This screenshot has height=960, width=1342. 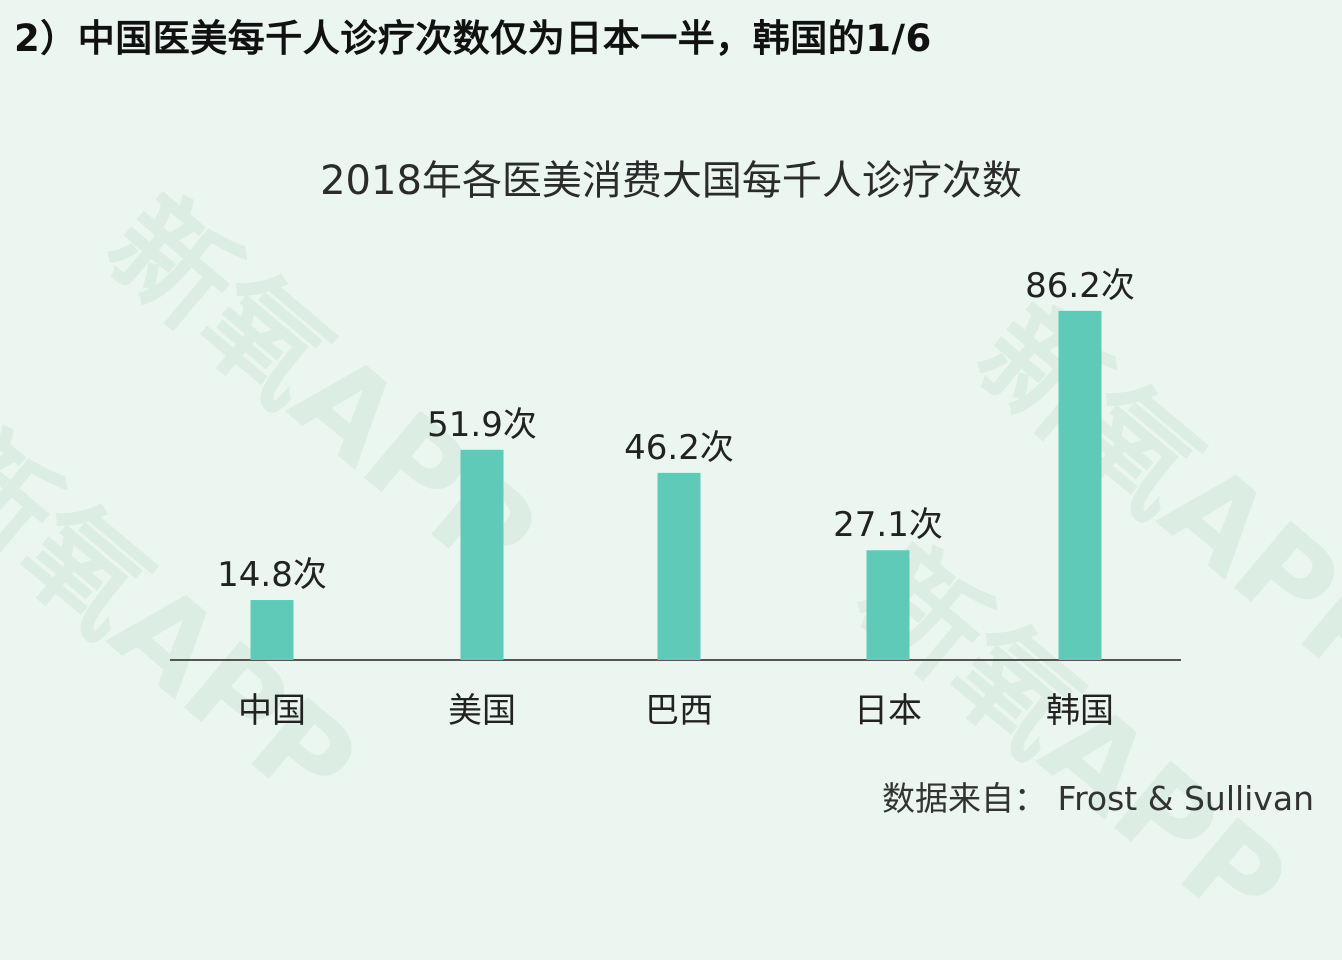 I want to click on bar-value-label: 27.1次, so click(x=888, y=525).